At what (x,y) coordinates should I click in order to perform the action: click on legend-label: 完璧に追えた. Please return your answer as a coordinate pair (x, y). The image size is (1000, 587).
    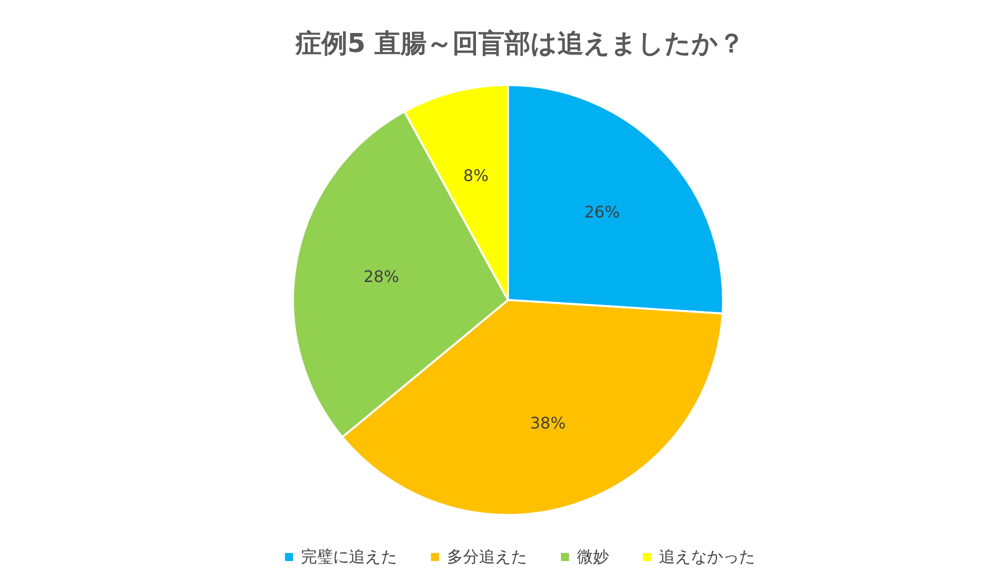
    Looking at the image, I should click on (349, 556).